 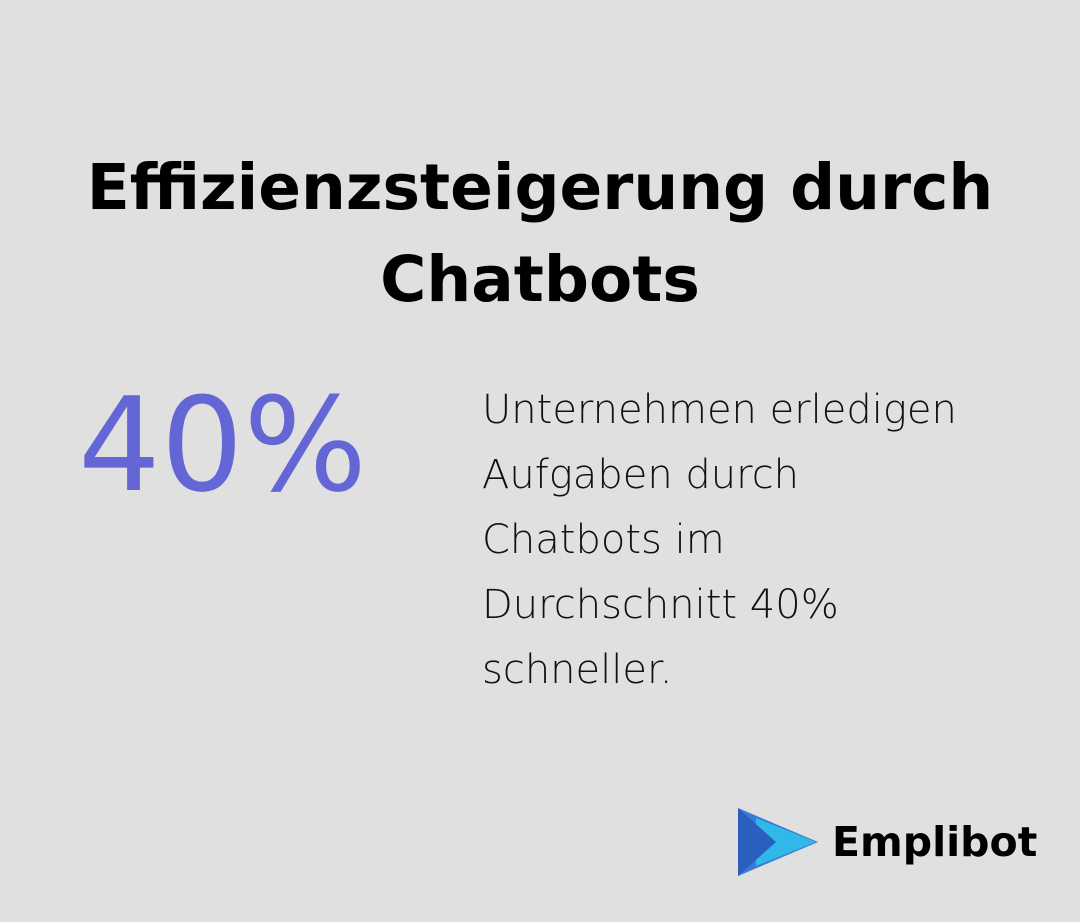 I want to click on stat-description-line: Unternehmen erledigen, so click(x=719, y=410).